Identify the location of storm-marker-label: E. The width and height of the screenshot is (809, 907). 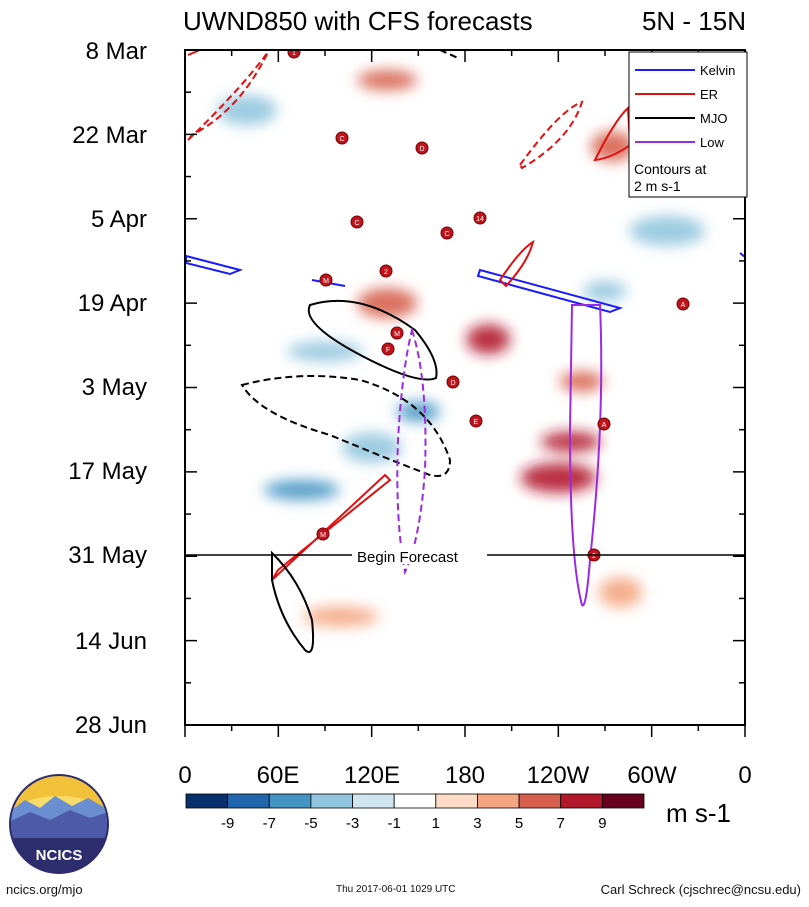
(476, 422).